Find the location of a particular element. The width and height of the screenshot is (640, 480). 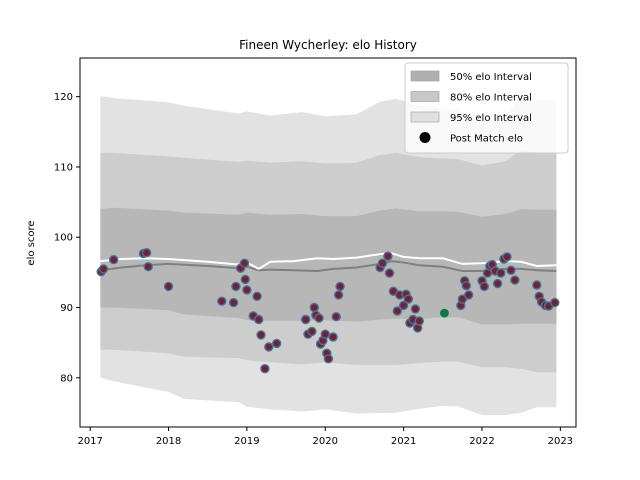

x-tick-label: 2019 is located at coordinates (246, 441).